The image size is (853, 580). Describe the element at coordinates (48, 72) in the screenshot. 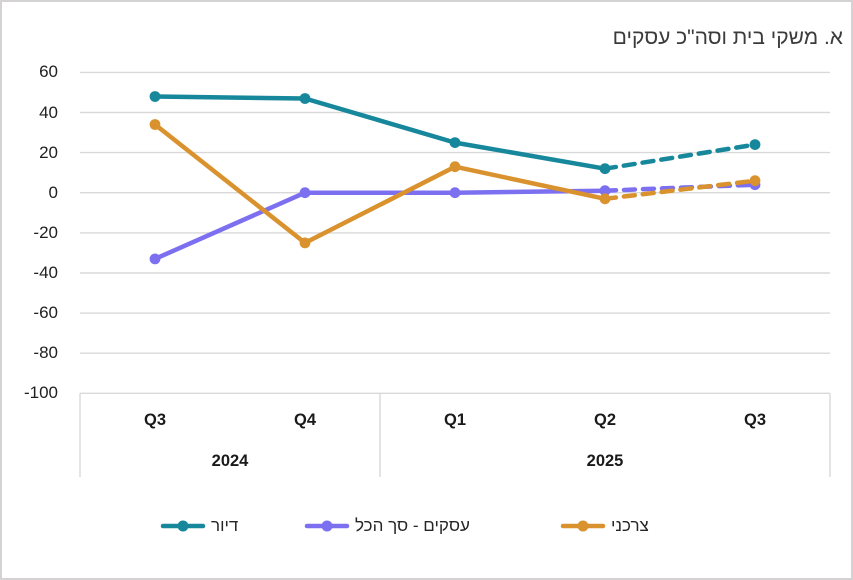

I see `y-axis-tick-label: 60` at that location.